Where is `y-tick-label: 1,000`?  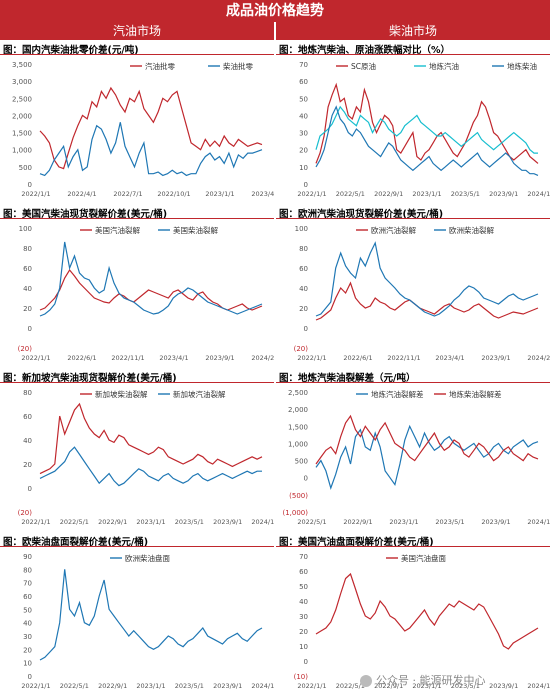
y-tick-label: 1,000 is located at coordinates (298, 444).